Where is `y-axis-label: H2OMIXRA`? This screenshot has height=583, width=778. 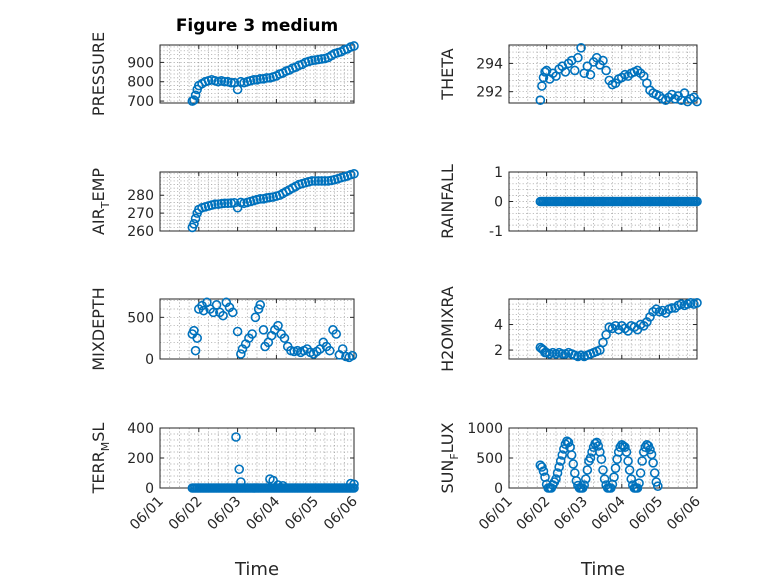 y-axis-label: H2OMIXRA is located at coordinates (447, 329).